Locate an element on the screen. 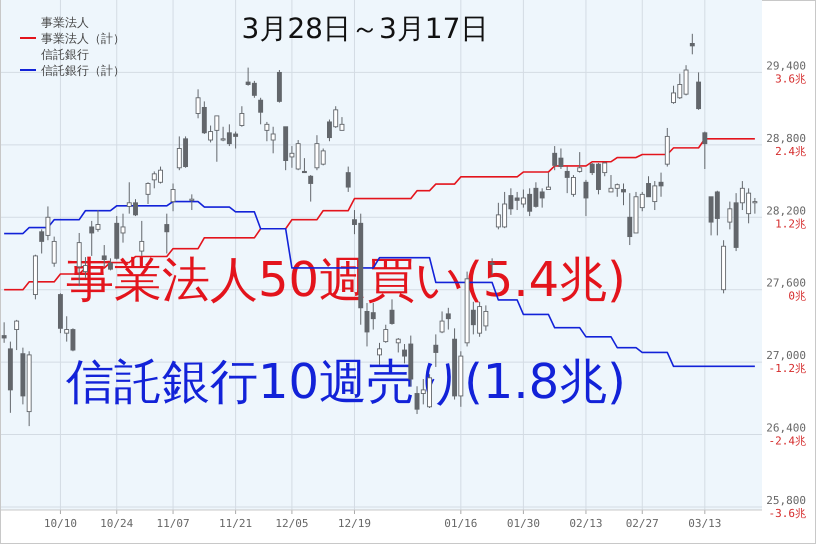  y2-tick-label: 1.2兆 is located at coordinates (790, 223).